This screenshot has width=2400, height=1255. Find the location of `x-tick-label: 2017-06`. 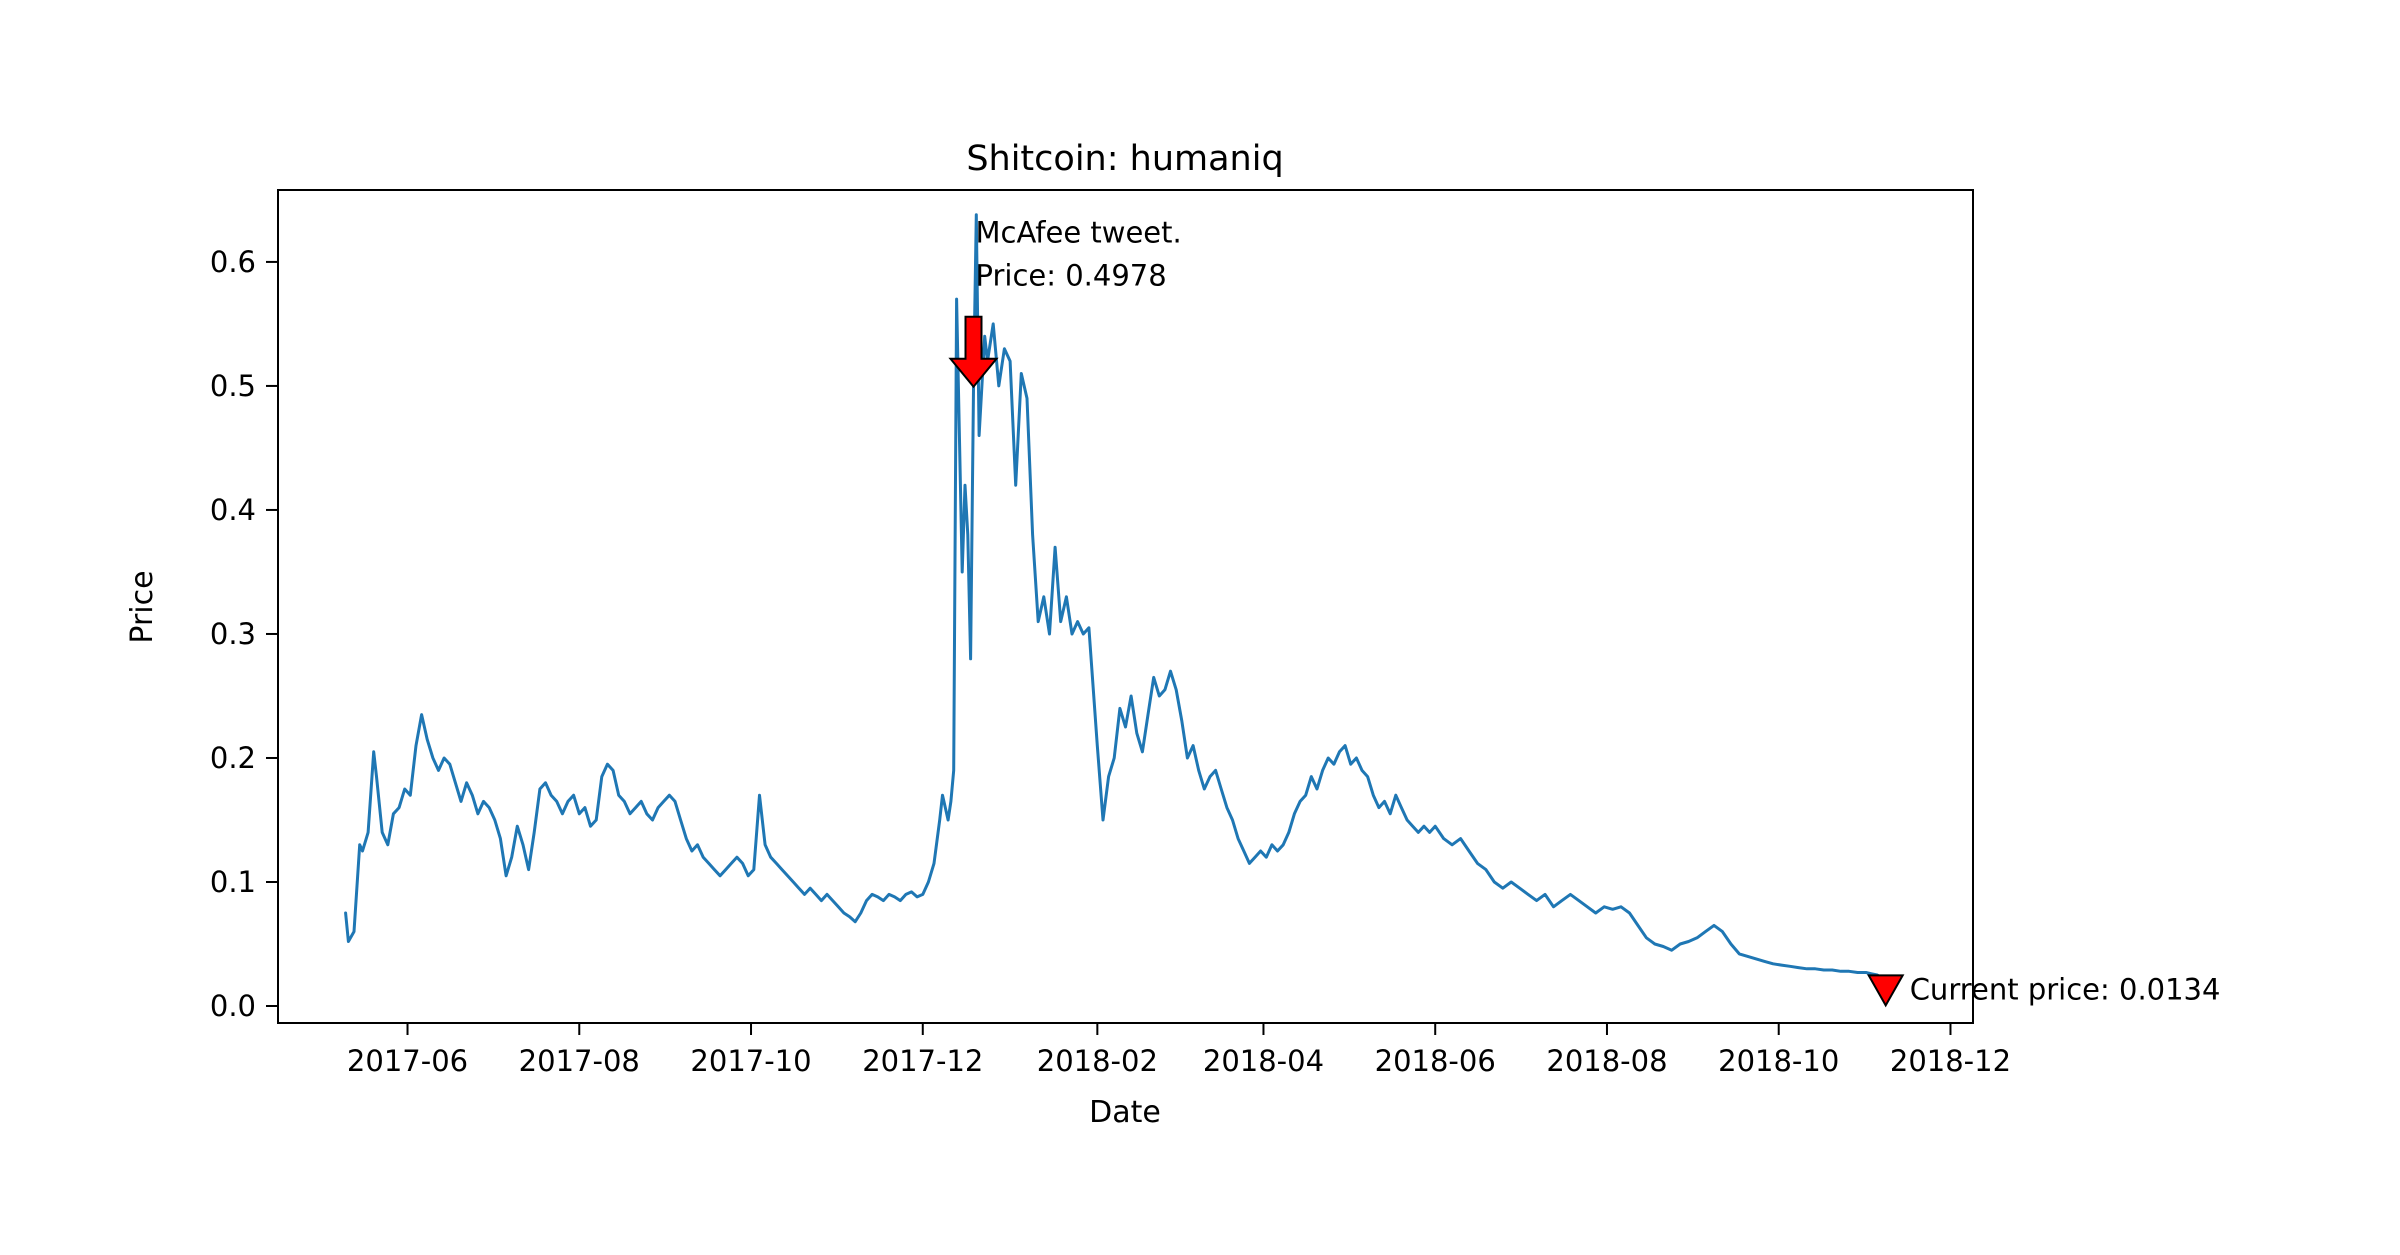

x-tick-label: 2017-06 is located at coordinates (407, 1061).